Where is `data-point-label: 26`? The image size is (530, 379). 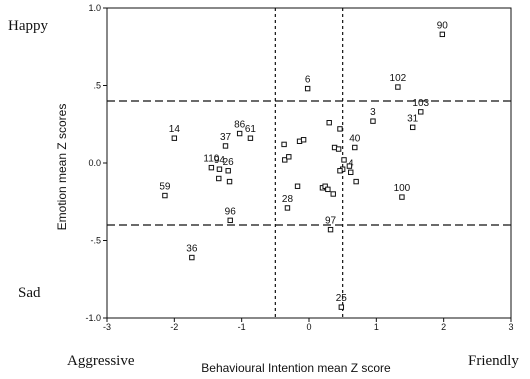 data-point-label: 26 is located at coordinates (229, 162).